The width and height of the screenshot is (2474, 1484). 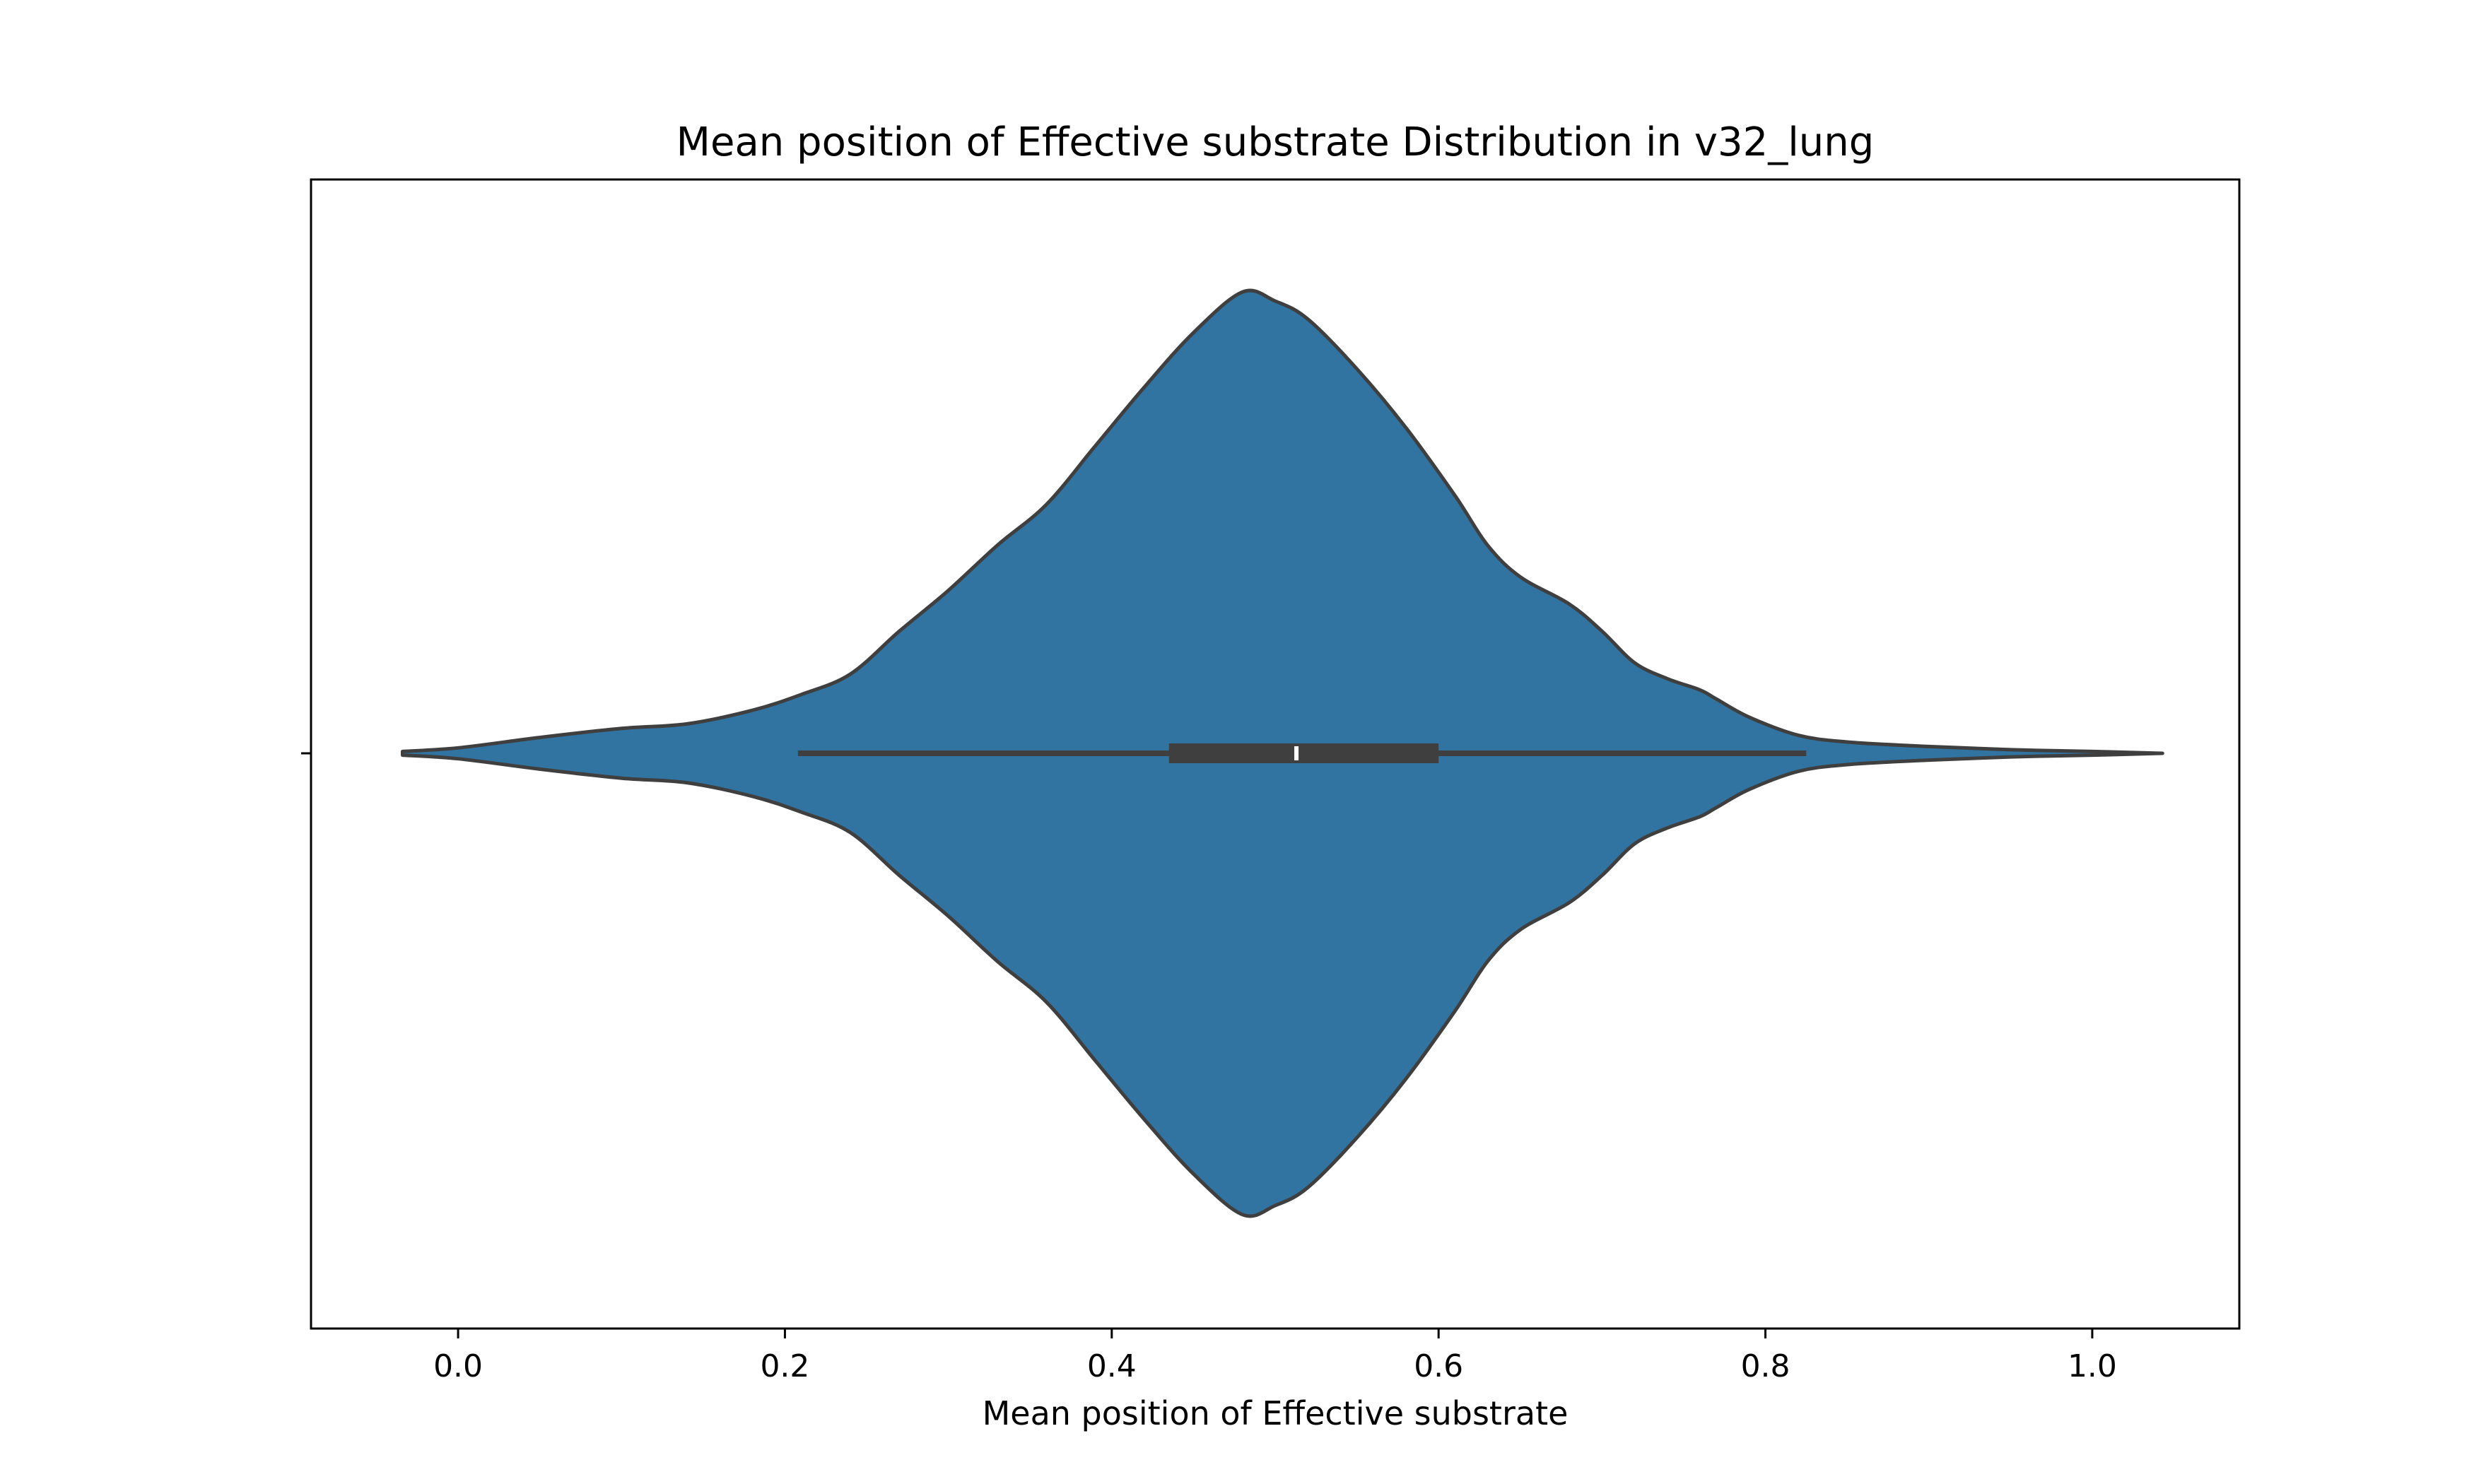 What do you see at coordinates (458, 1366) in the screenshot?
I see `x-tick-label: 0.0` at bounding box center [458, 1366].